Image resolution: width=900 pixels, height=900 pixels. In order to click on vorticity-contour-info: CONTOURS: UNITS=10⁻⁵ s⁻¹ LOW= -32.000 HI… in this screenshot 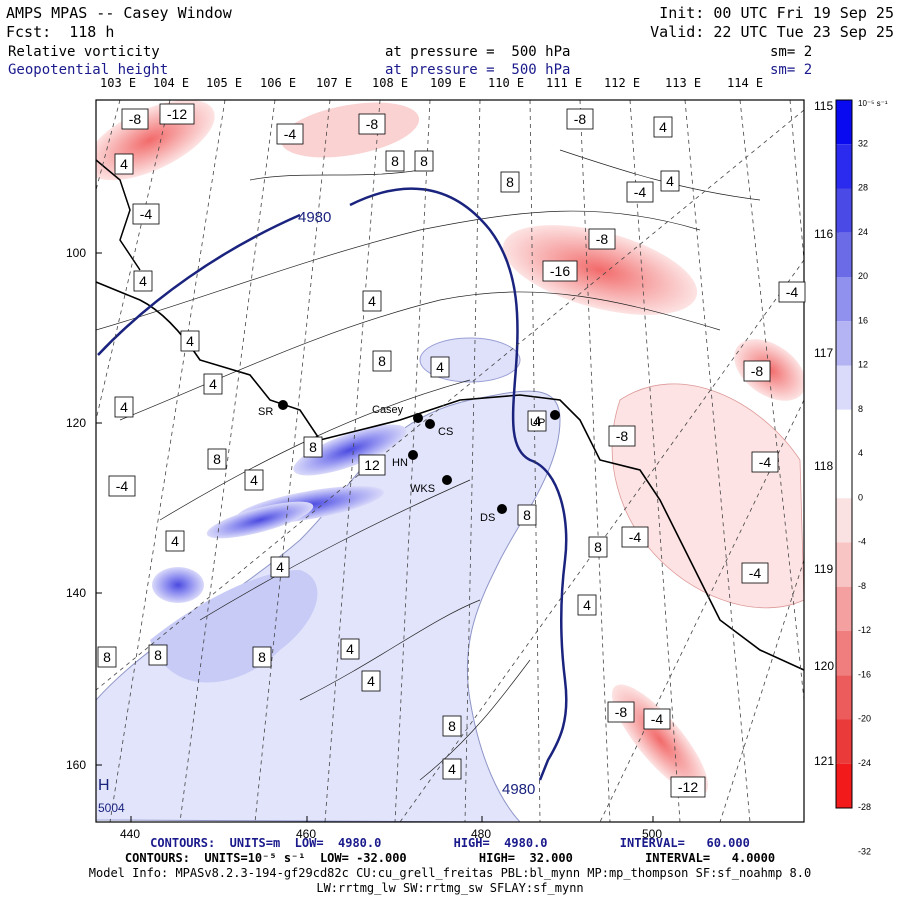, I will do `click(450, 858)`.